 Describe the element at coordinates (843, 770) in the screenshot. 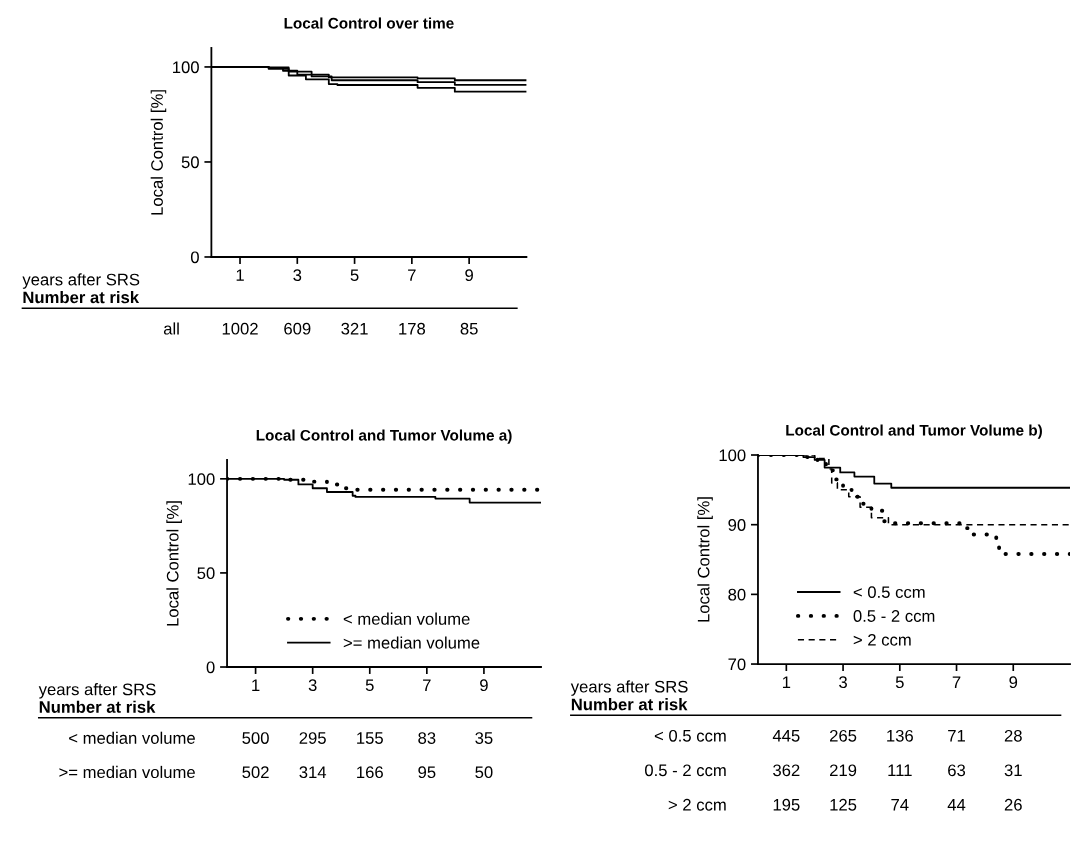

I see `text: 219` at that location.